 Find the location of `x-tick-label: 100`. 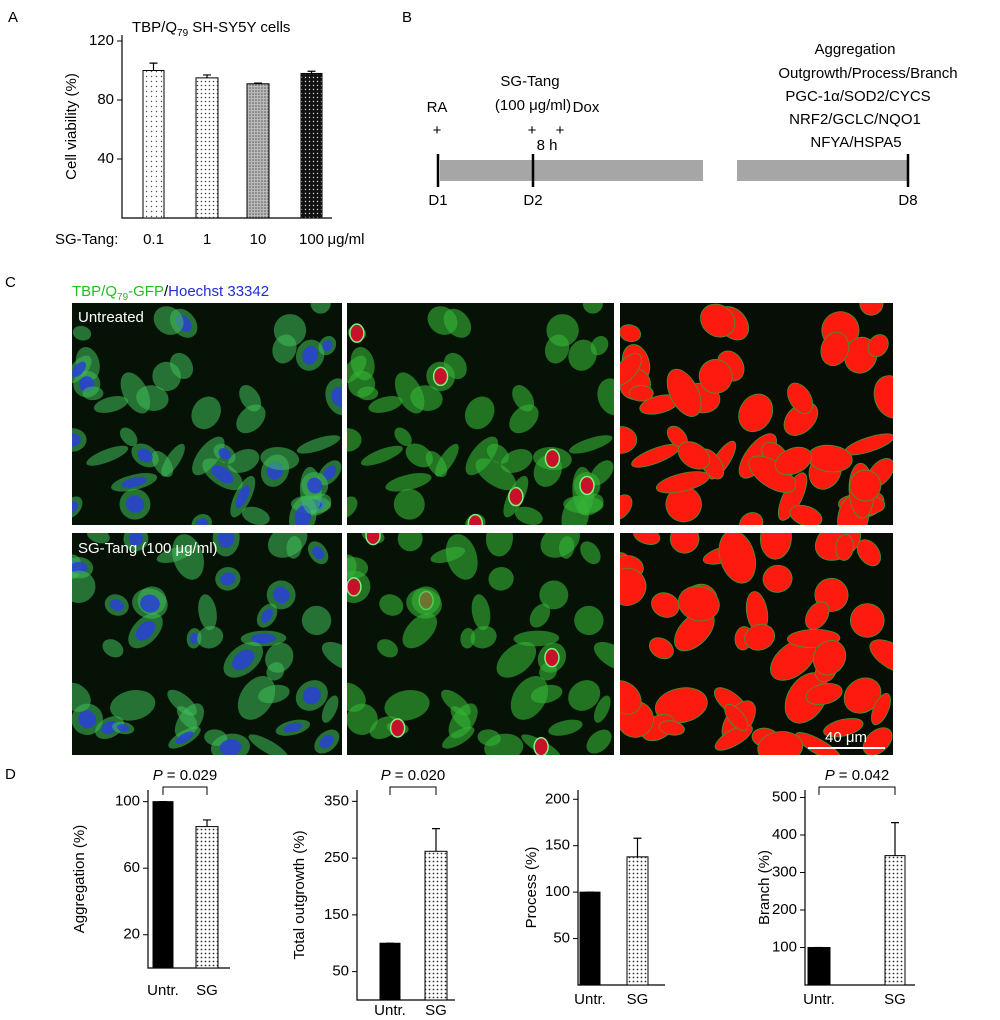

x-tick-label: 100 is located at coordinates (311, 239).